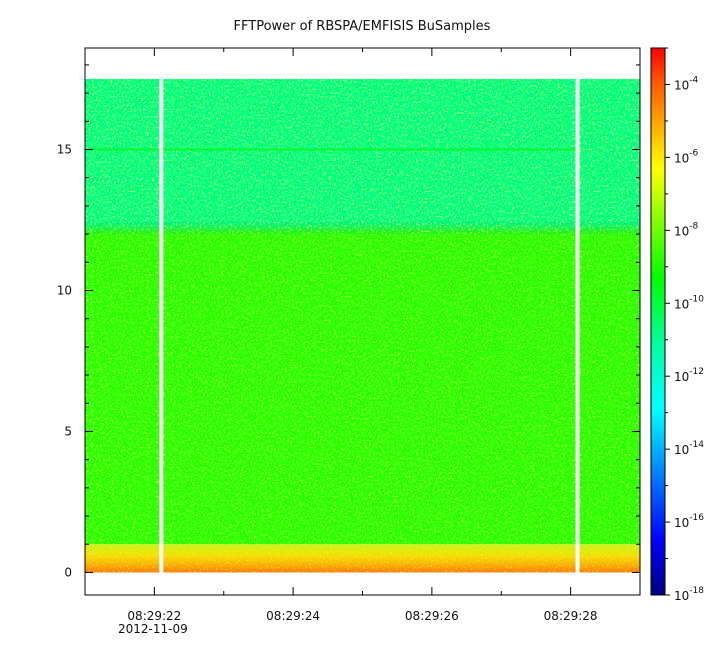 The width and height of the screenshot is (724, 656). What do you see at coordinates (658, 321) in the screenshot?
I see `colorbar-gradient` at bounding box center [658, 321].